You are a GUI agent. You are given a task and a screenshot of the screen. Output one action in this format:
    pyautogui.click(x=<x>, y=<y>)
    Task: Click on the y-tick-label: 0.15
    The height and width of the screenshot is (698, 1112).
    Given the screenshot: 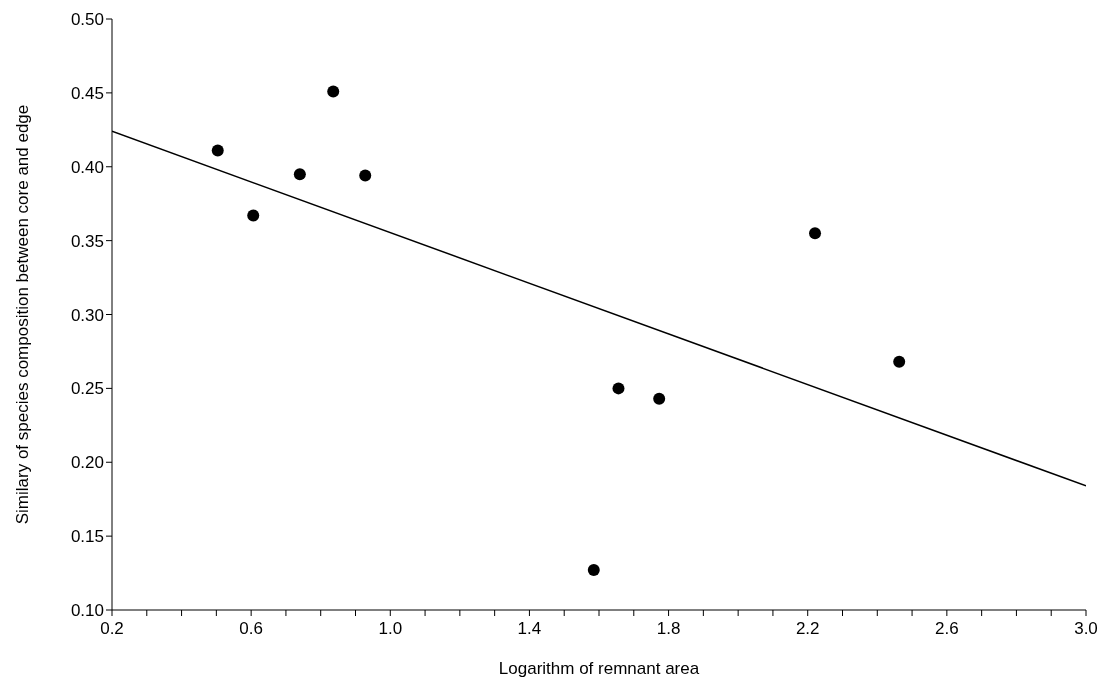 What is the action you would take?
    pyautogui.click(x=87, y=537)
    